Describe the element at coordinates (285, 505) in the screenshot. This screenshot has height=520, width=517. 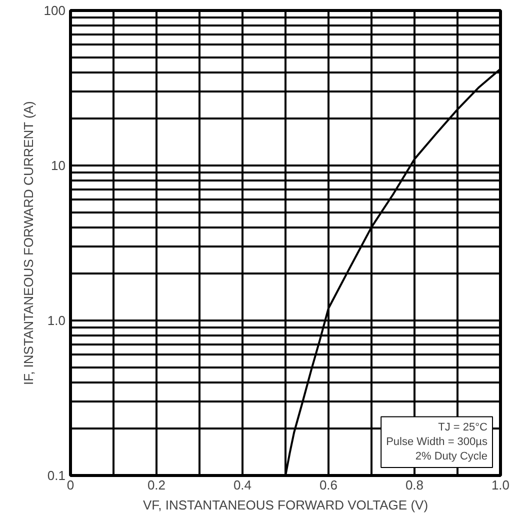
I see `x-axis-title: VF, INSTANTANEOUS FORWARD VOLTAGE (V)` at that location.